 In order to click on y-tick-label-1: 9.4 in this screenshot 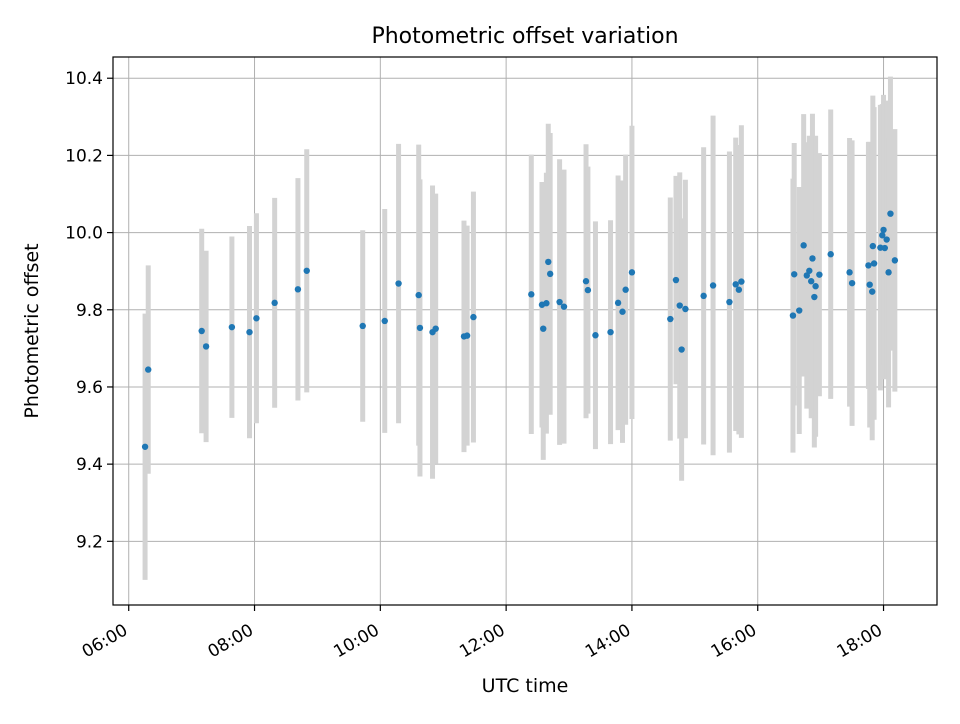, I will do `click(89, 465)`.